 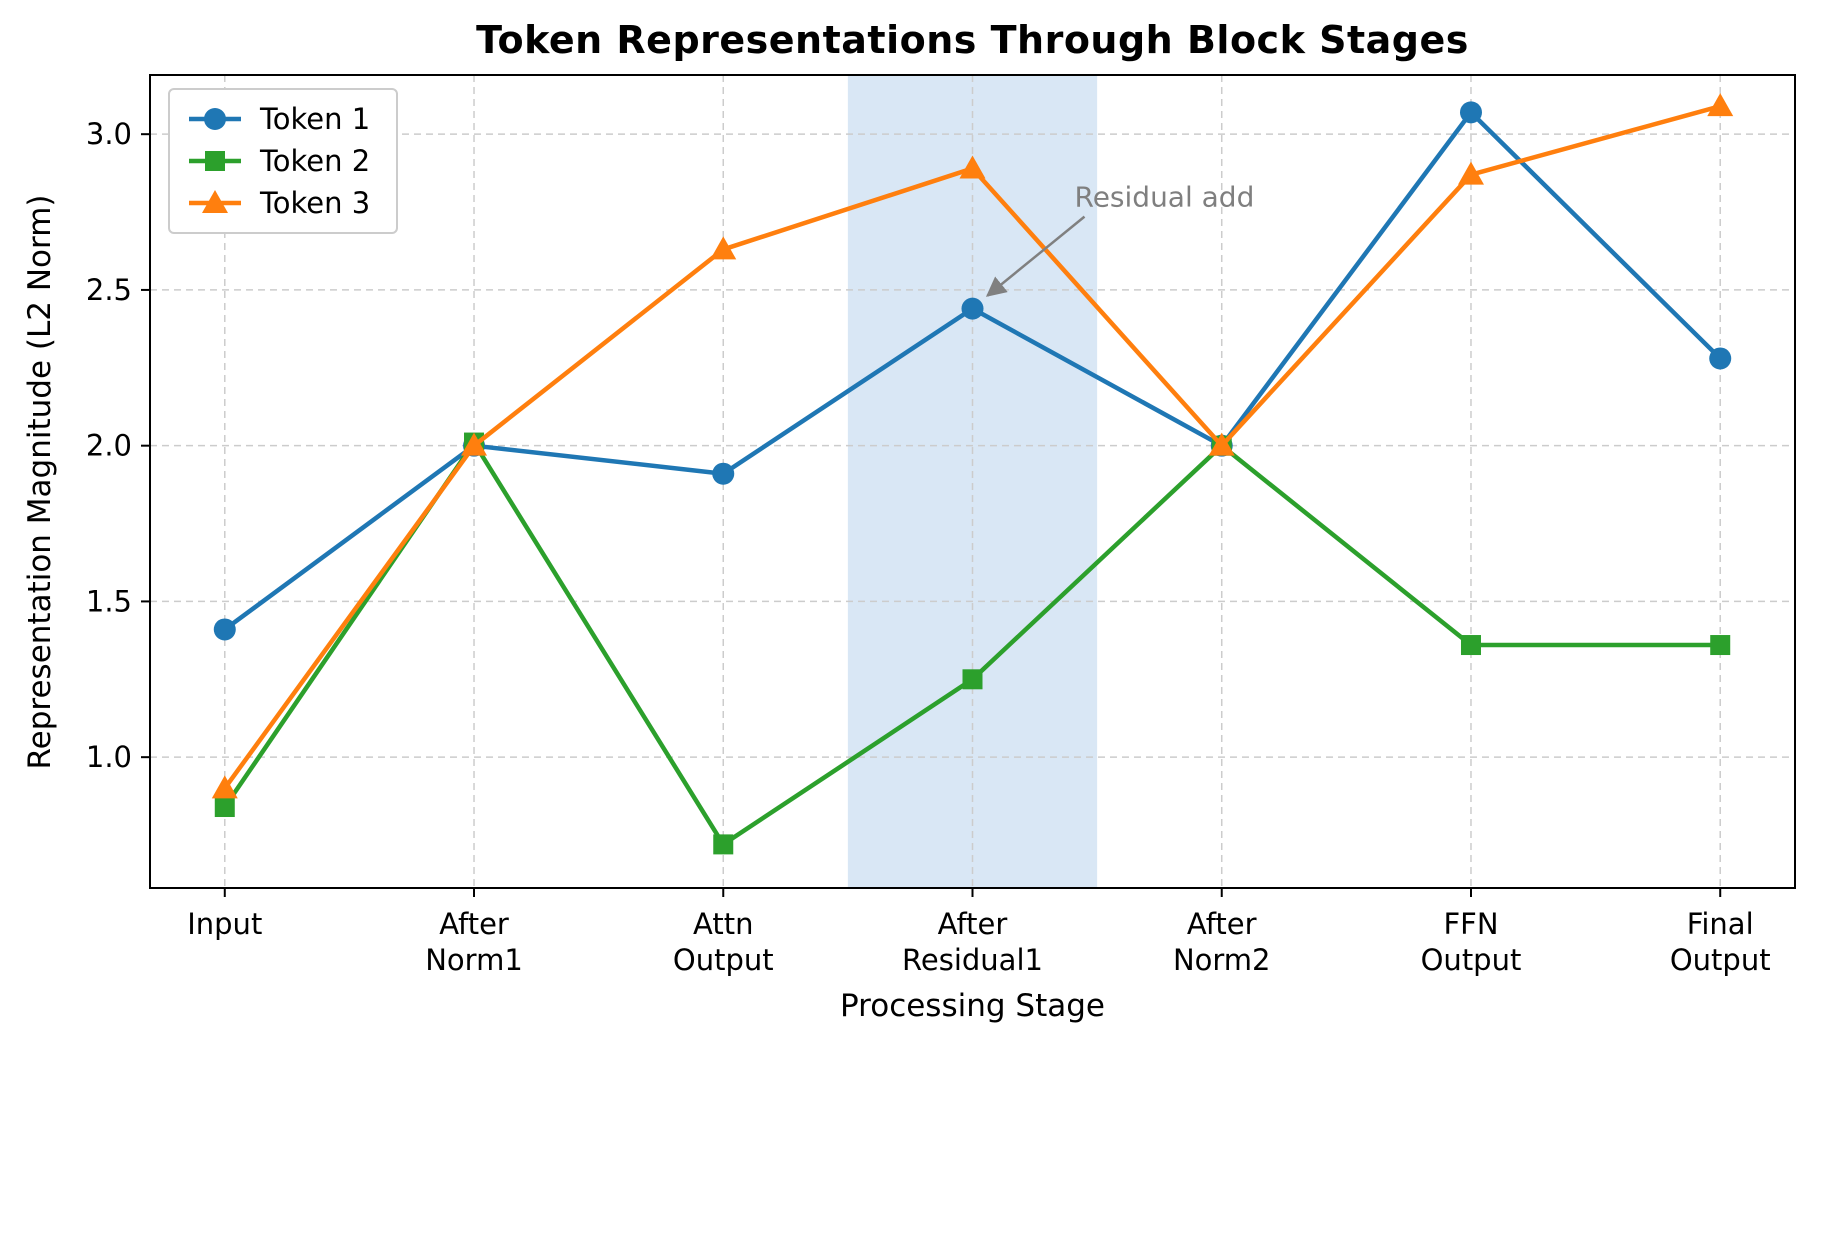 I want to click on y-tick-label: 1.5, so click(x=109, y=601).